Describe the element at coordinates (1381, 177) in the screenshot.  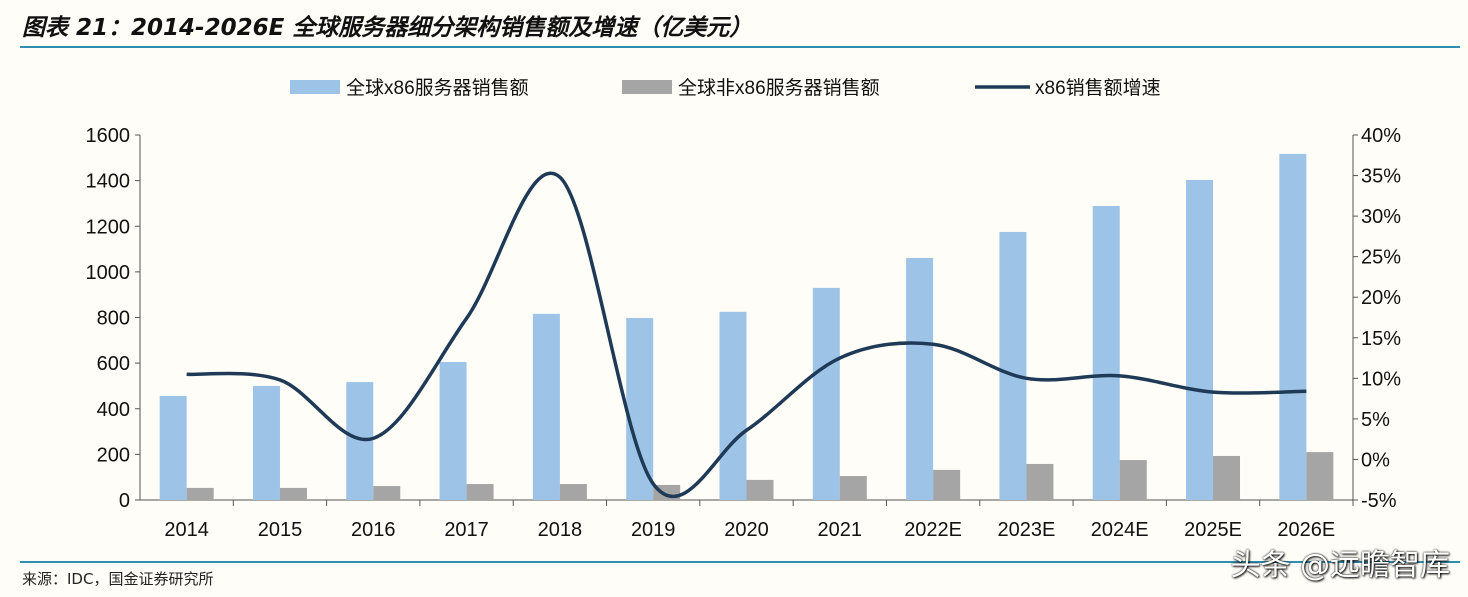
I see `right-tick-label: 35%` at that location.